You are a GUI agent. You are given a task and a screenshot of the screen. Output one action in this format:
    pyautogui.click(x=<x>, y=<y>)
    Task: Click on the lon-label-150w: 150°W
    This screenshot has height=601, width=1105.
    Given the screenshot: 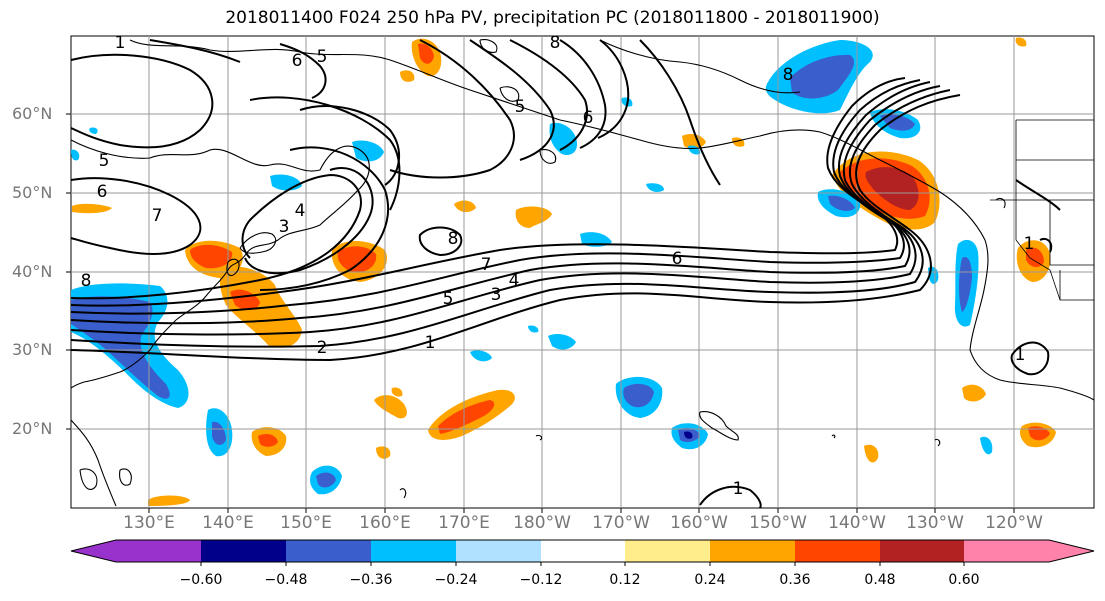 What is the action you would take?
    pyautogui.click(x=778, y=523)
    